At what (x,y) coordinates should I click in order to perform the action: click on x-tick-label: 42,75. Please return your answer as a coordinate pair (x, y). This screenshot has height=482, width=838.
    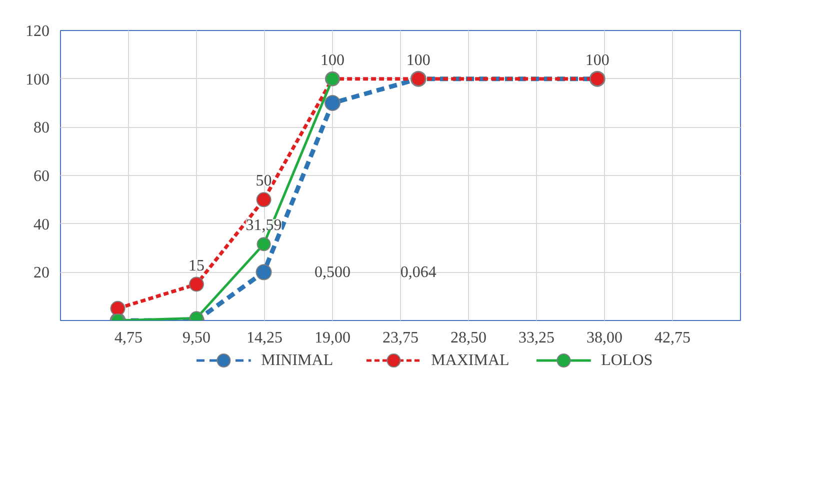
    Looking at the image, I should click on (672, 338).